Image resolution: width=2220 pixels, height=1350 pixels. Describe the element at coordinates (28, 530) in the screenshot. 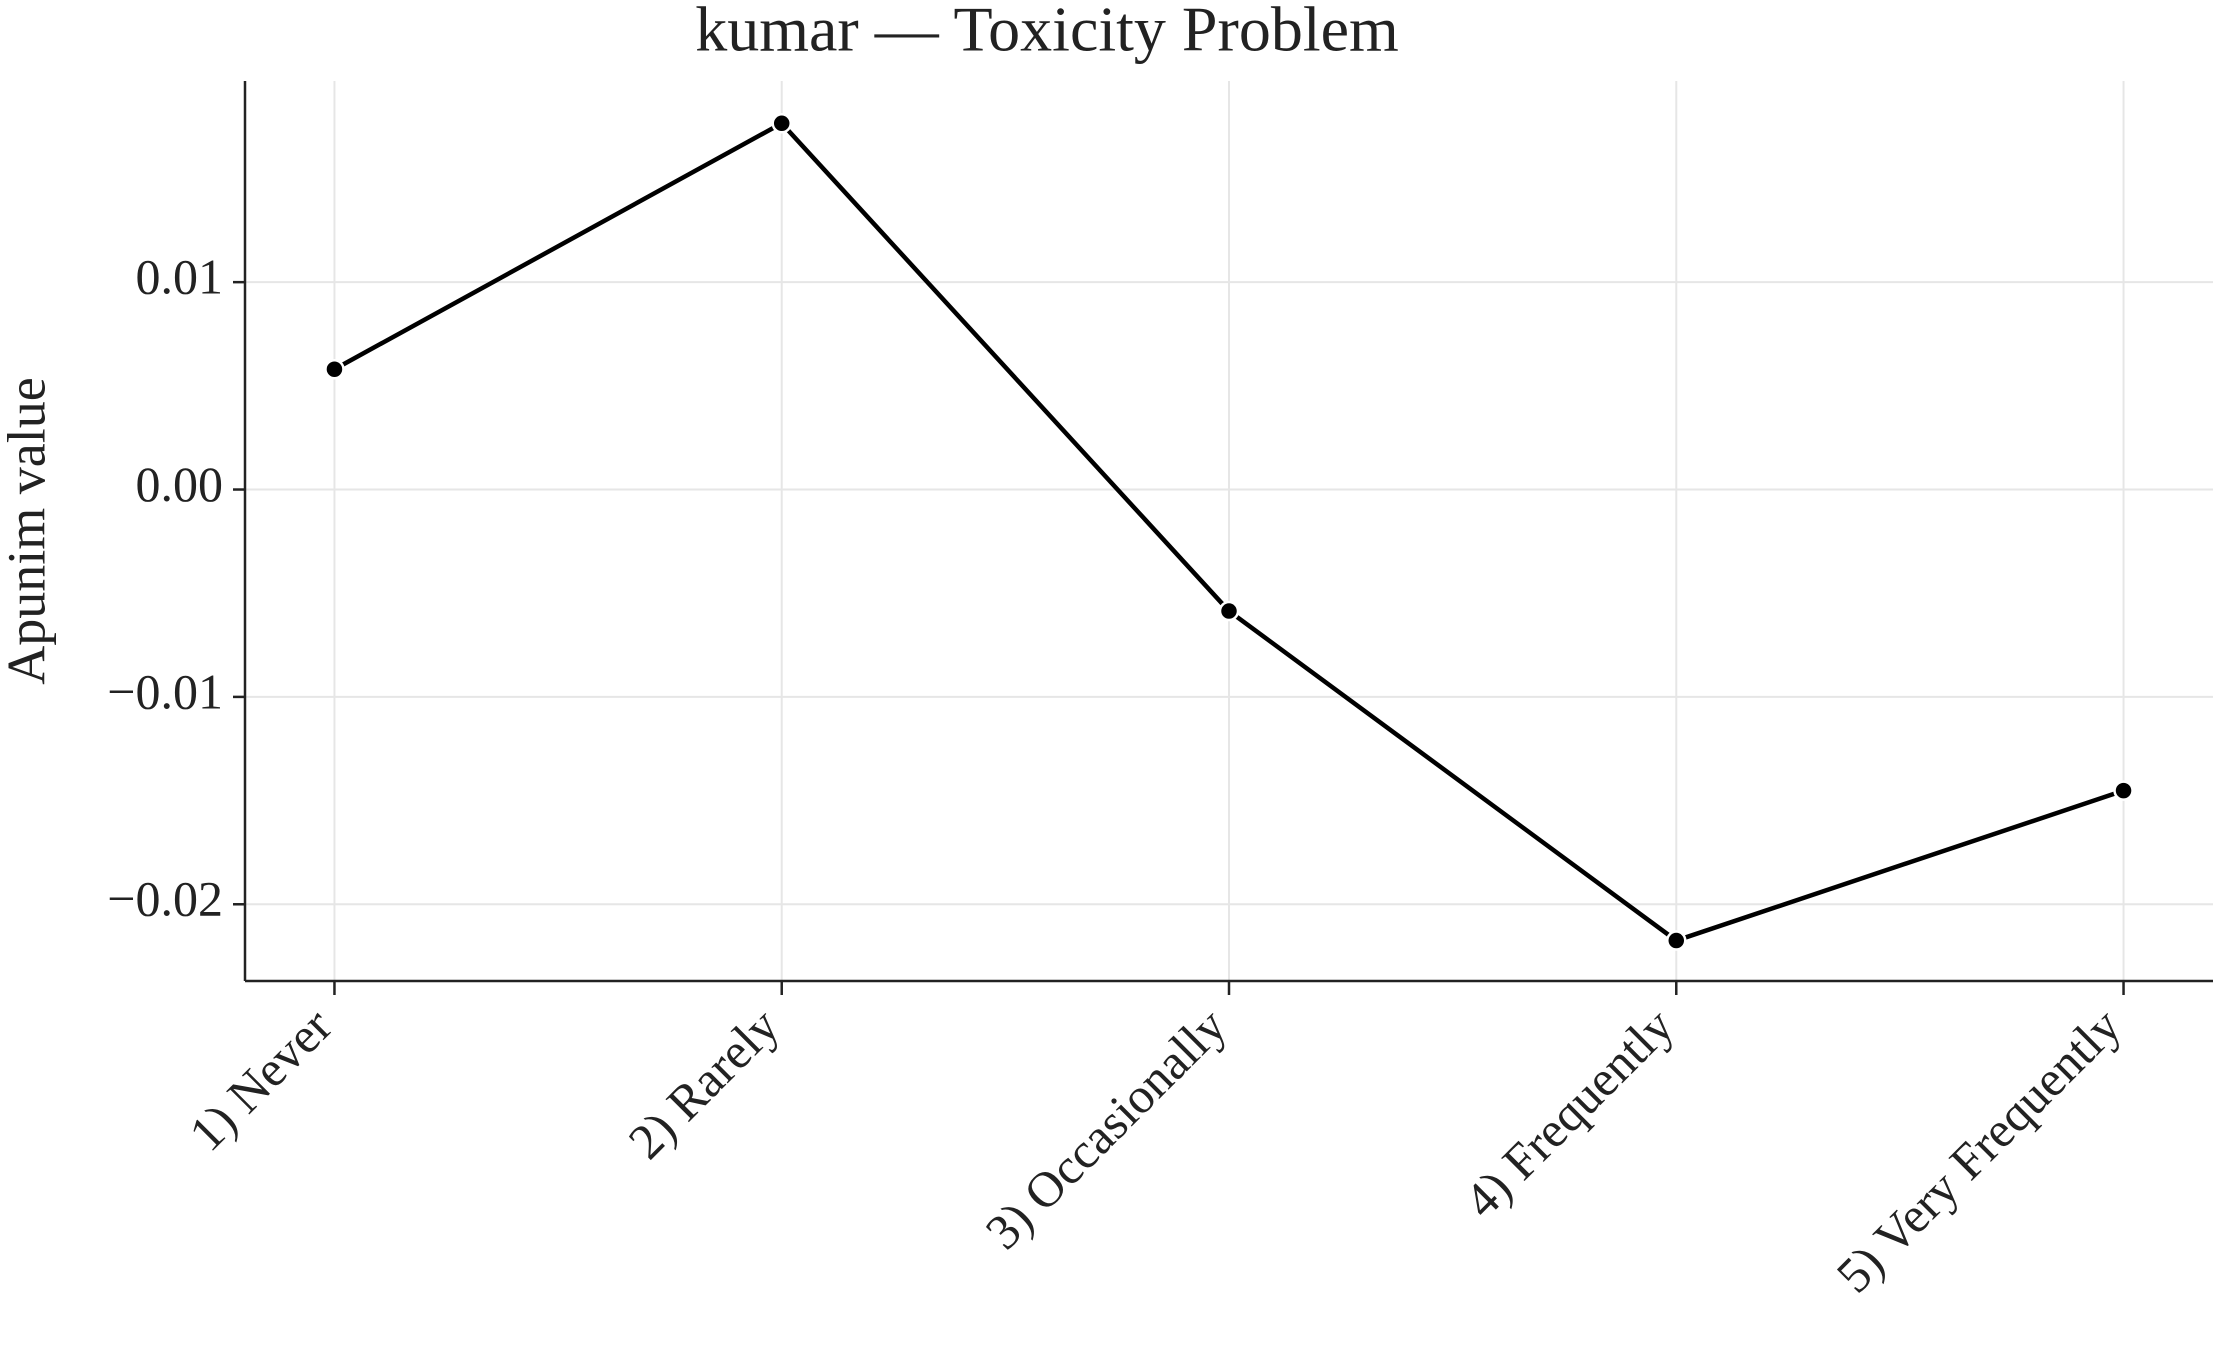

I see `y-axis-label: Apunim value` at that location.